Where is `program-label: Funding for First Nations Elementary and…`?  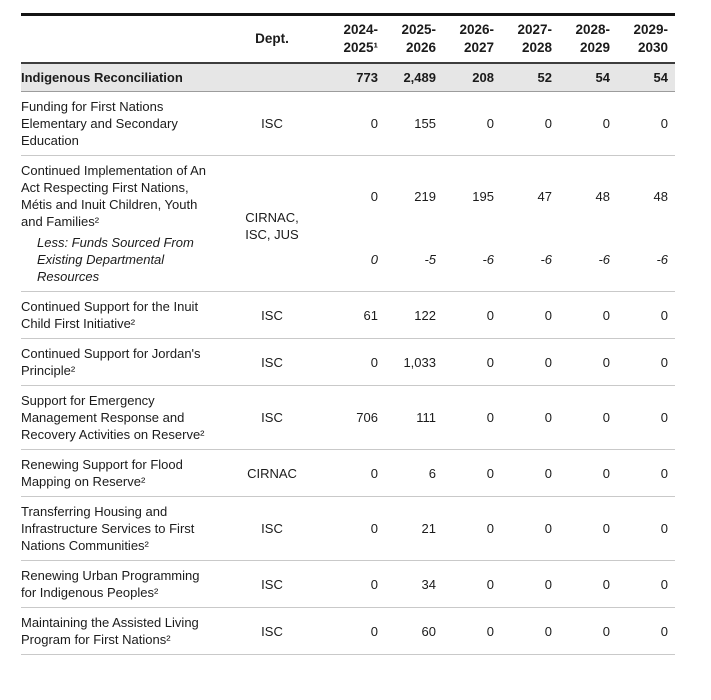 program-label: Funding for First Nations Elementary and… is located at coordinates (119, 123).